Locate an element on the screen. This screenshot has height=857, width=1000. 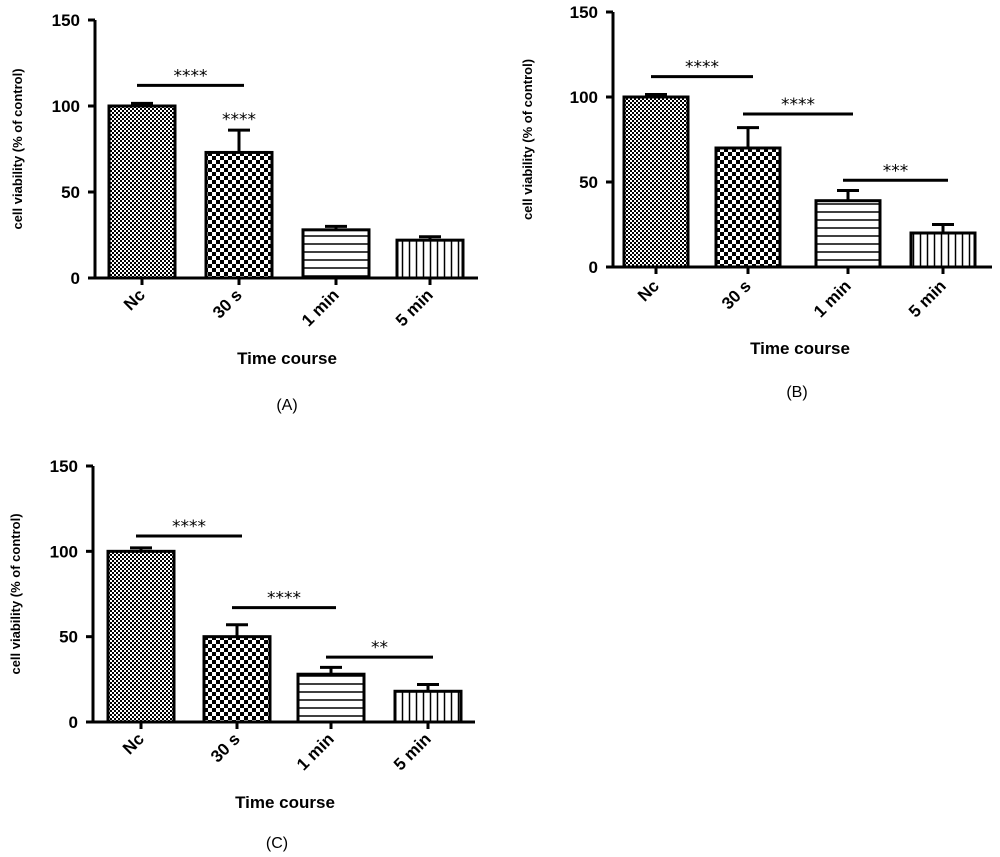
panel-label: (C) is located at coordinates (277, 843).